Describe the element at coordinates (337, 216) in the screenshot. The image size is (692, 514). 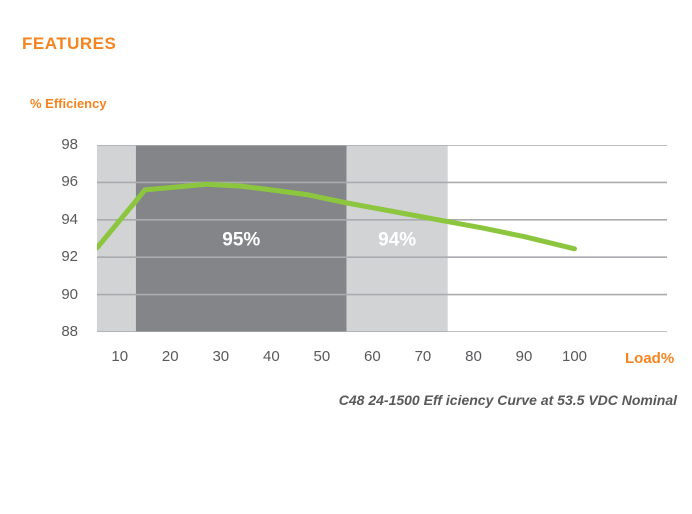
I see `efficiency-line` at that location.